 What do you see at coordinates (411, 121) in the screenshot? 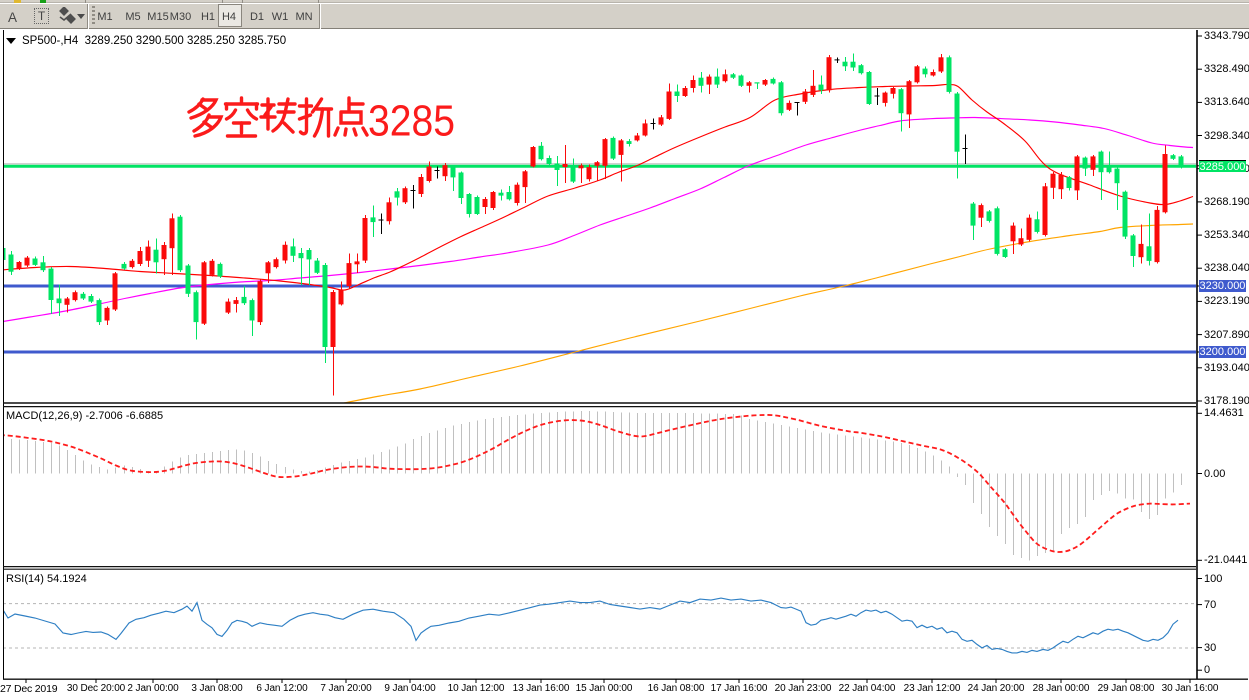
I see `svg-text: 3285` at bounding box center [411, 121].